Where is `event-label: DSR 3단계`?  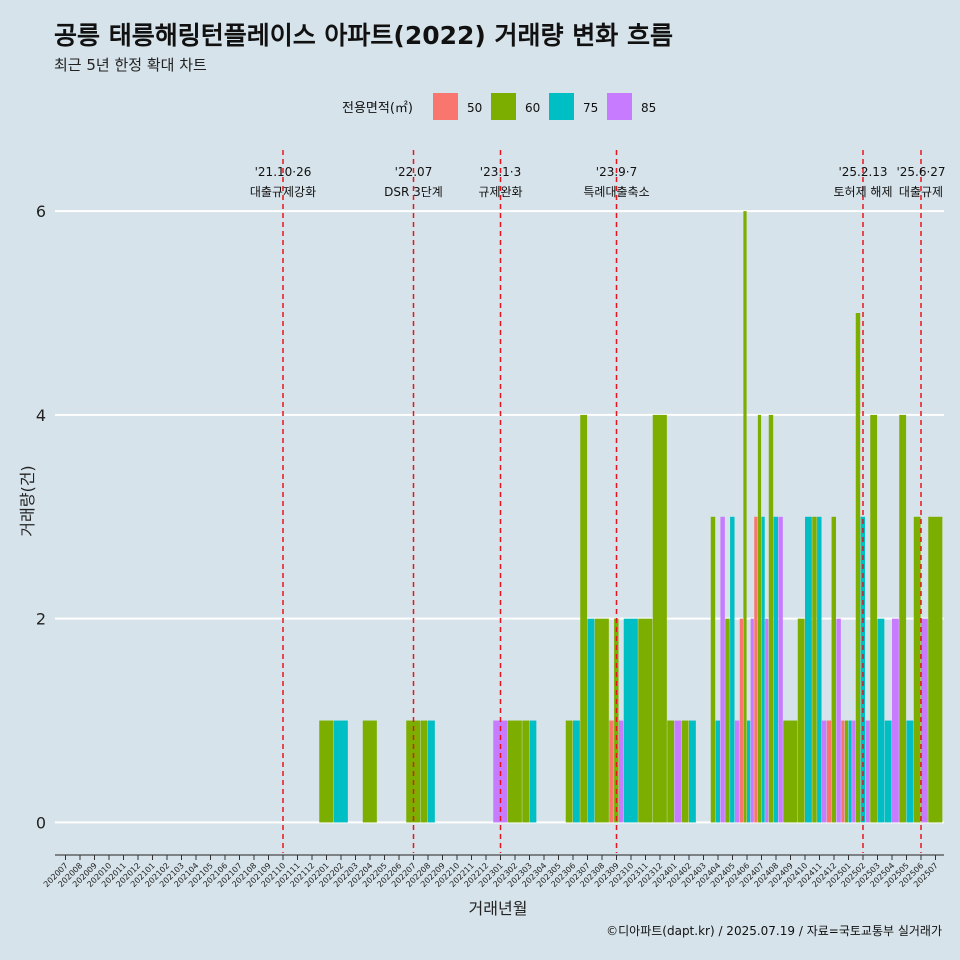
event-label: DSR 3단계 is located at coordinates (413, 192).